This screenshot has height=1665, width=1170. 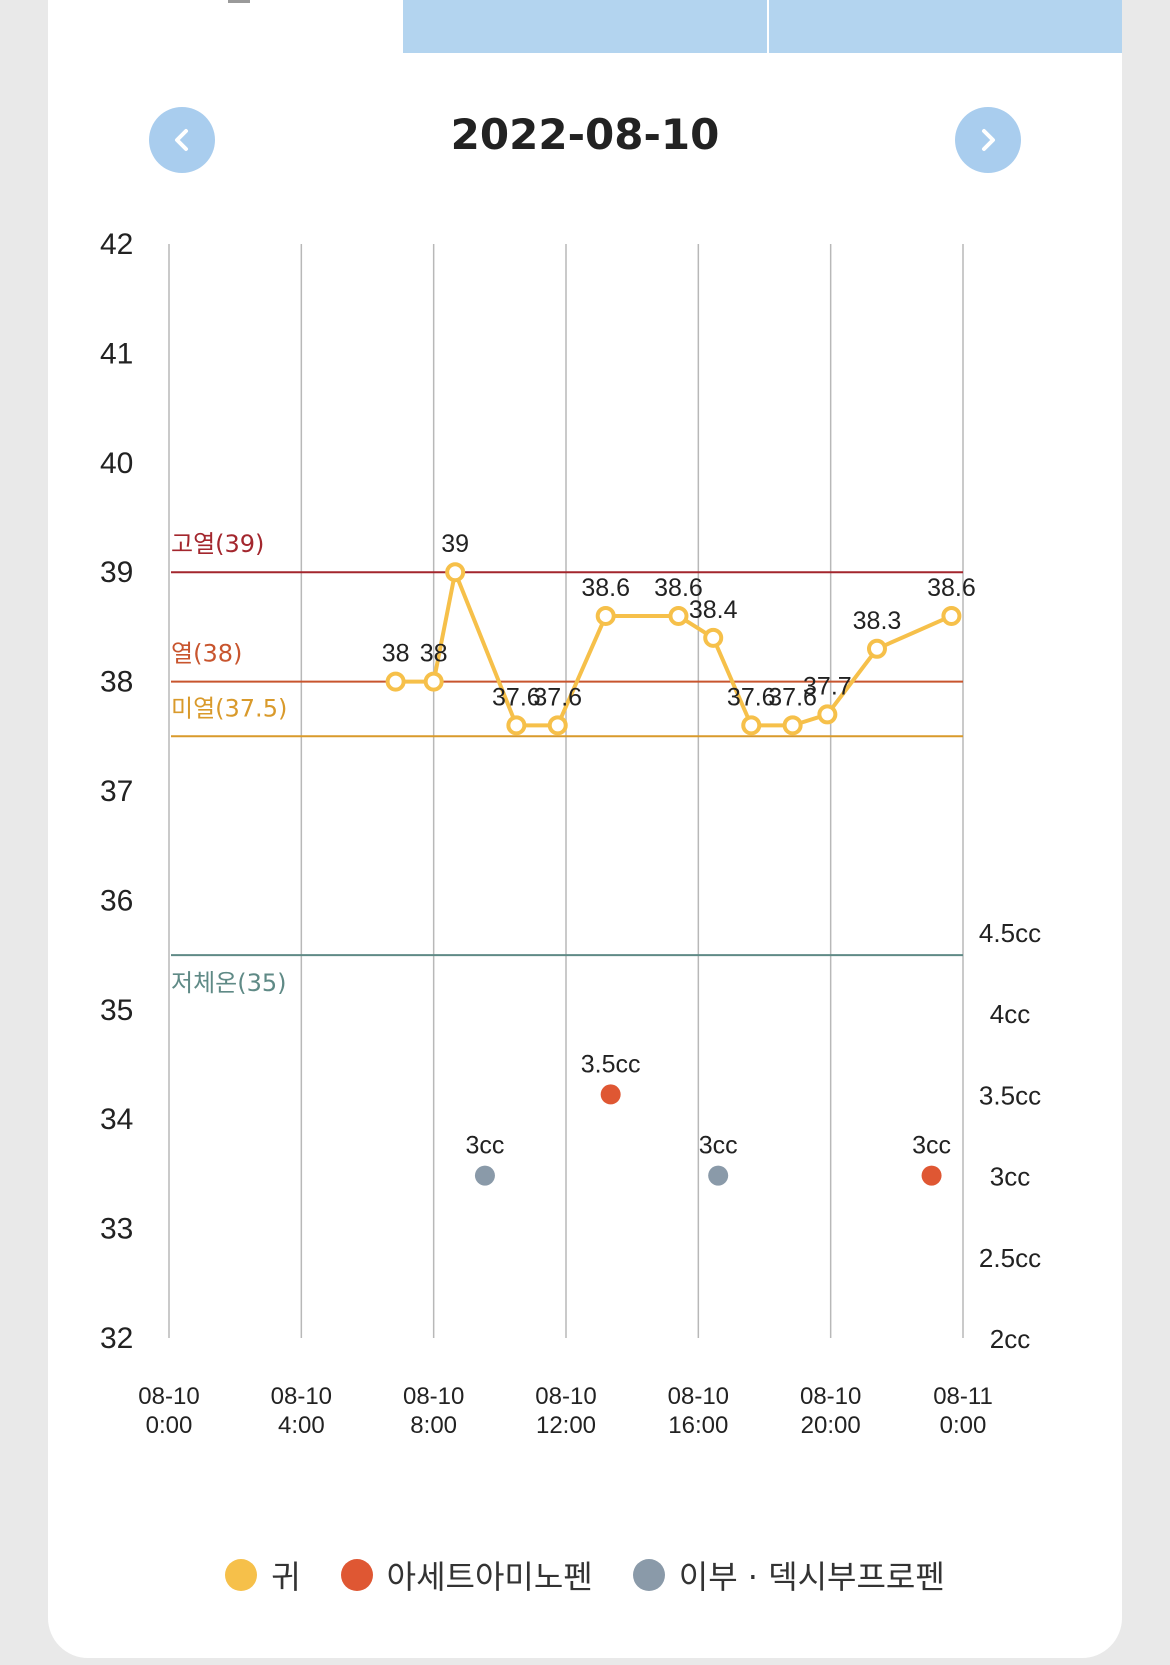 What do you see at coordinates (116, 1338) in the screenshot?
I see `y-tick-label: 32` at bounding box center [116, 1338].